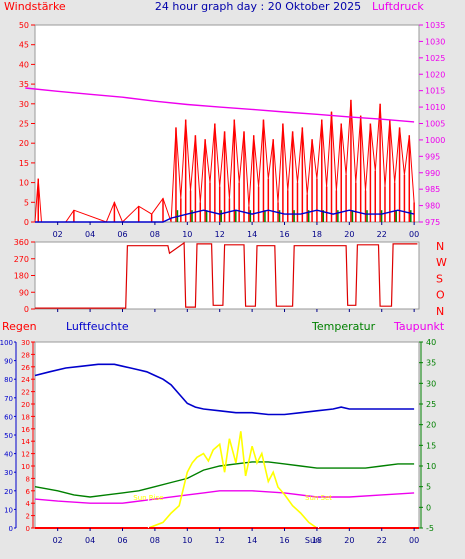 The height and width of the screenshot is (559, 465). I want to click on wind-tick-label: 15, so click(24, 163).